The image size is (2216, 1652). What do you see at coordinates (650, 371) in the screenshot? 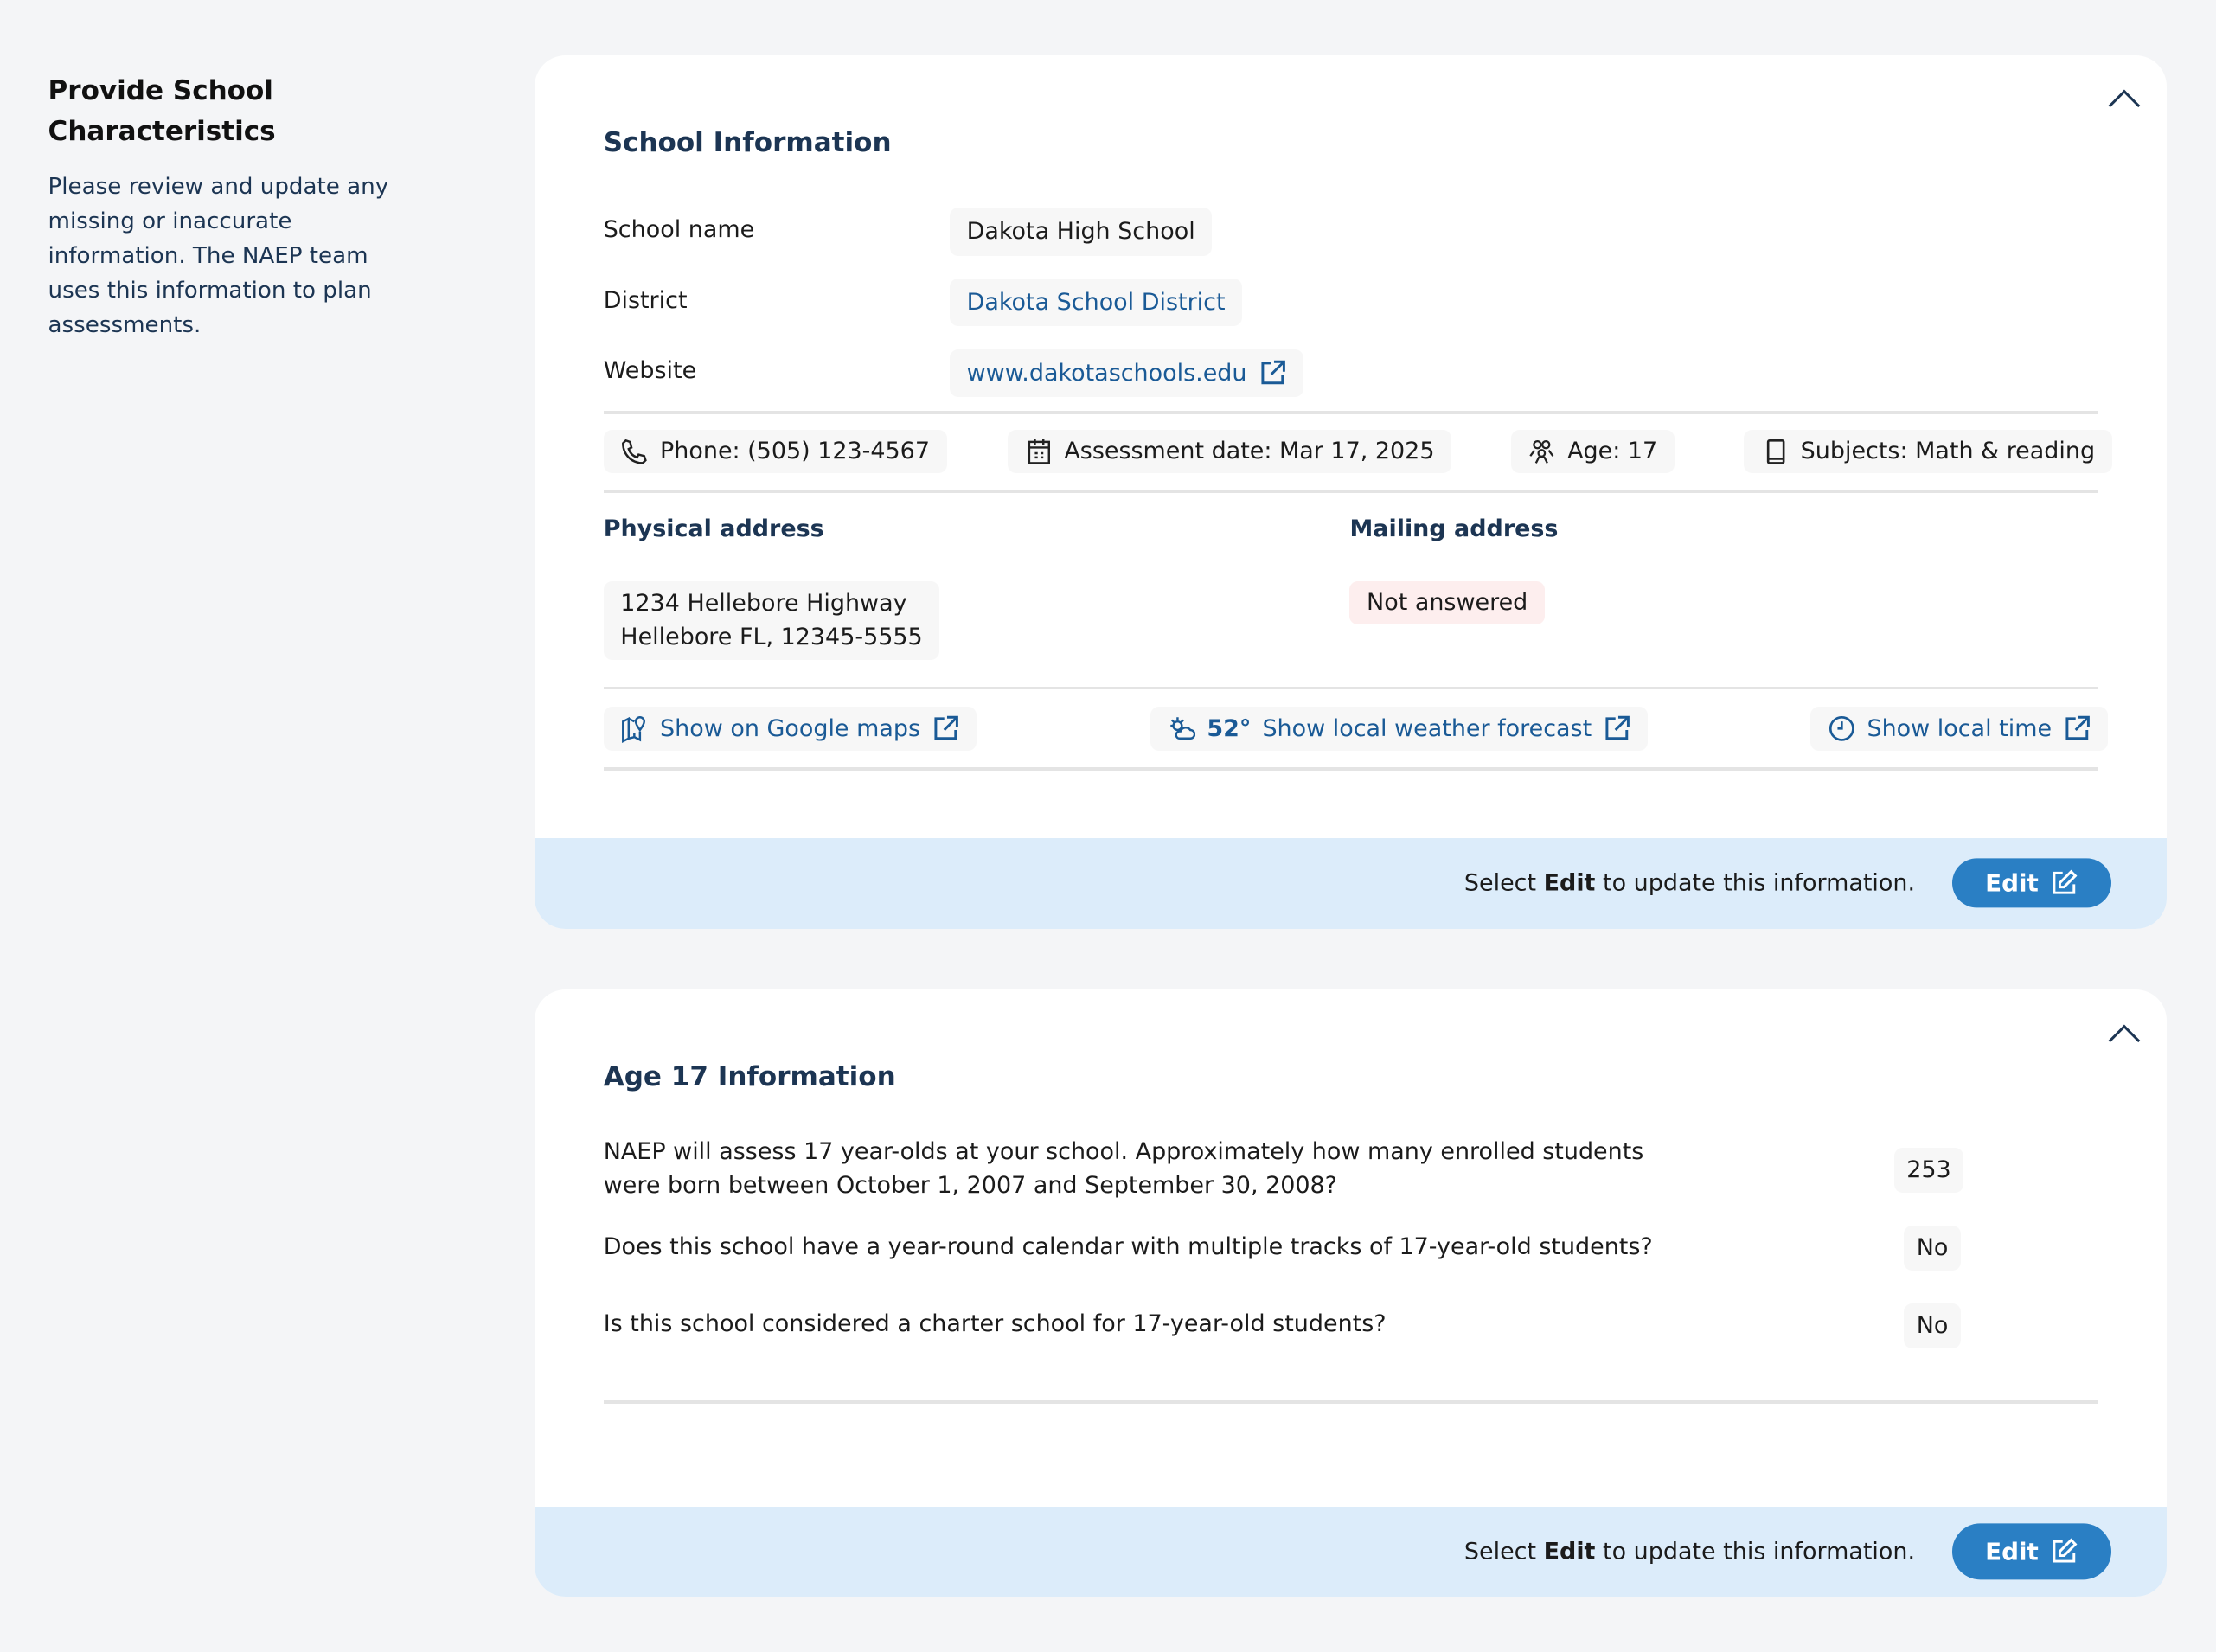
I see `website-label: Website` at bounding box center [650, 371].